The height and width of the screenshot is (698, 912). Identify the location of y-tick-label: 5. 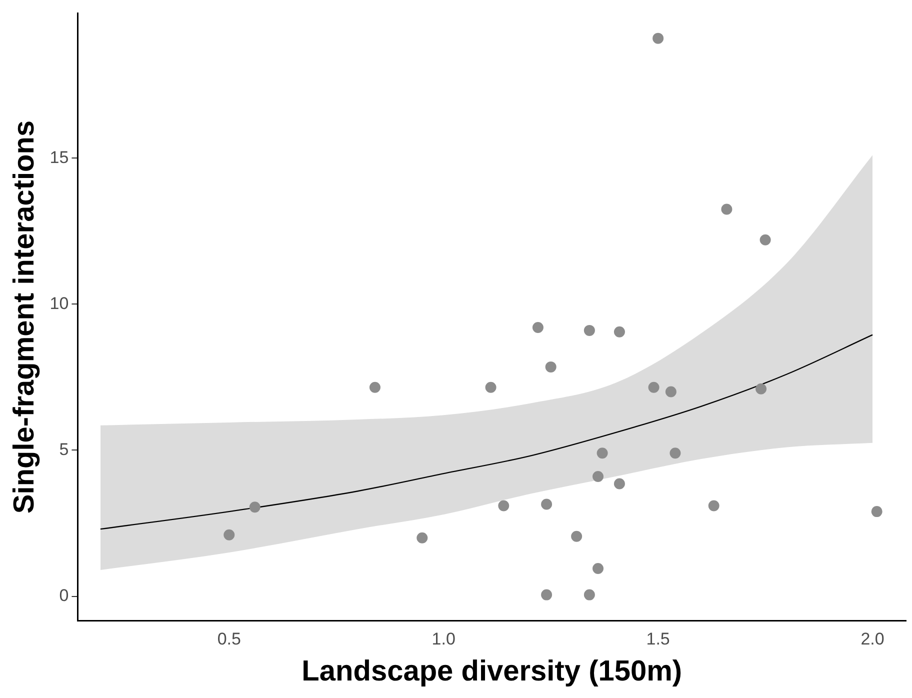
(64, 449).